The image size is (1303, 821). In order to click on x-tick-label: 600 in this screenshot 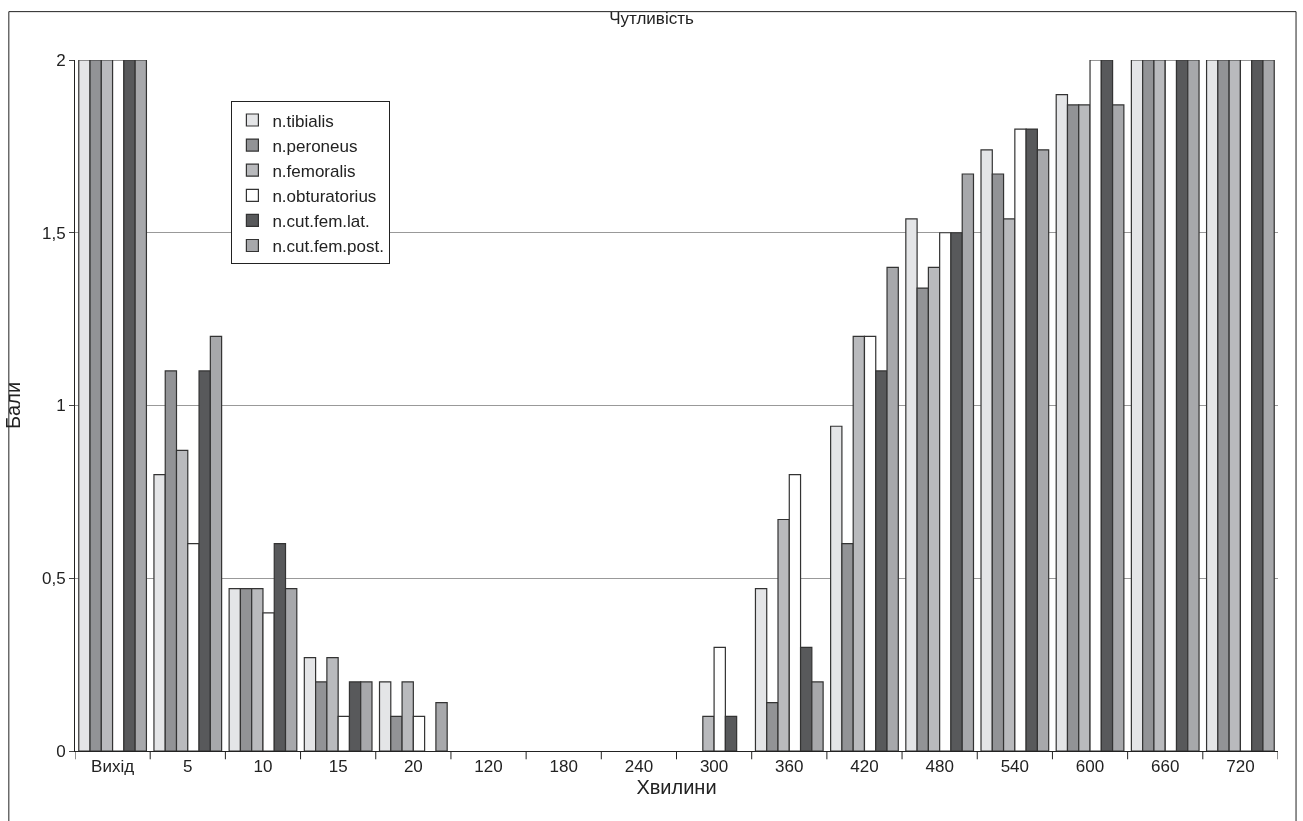, I will do `click(1090, 767)`.